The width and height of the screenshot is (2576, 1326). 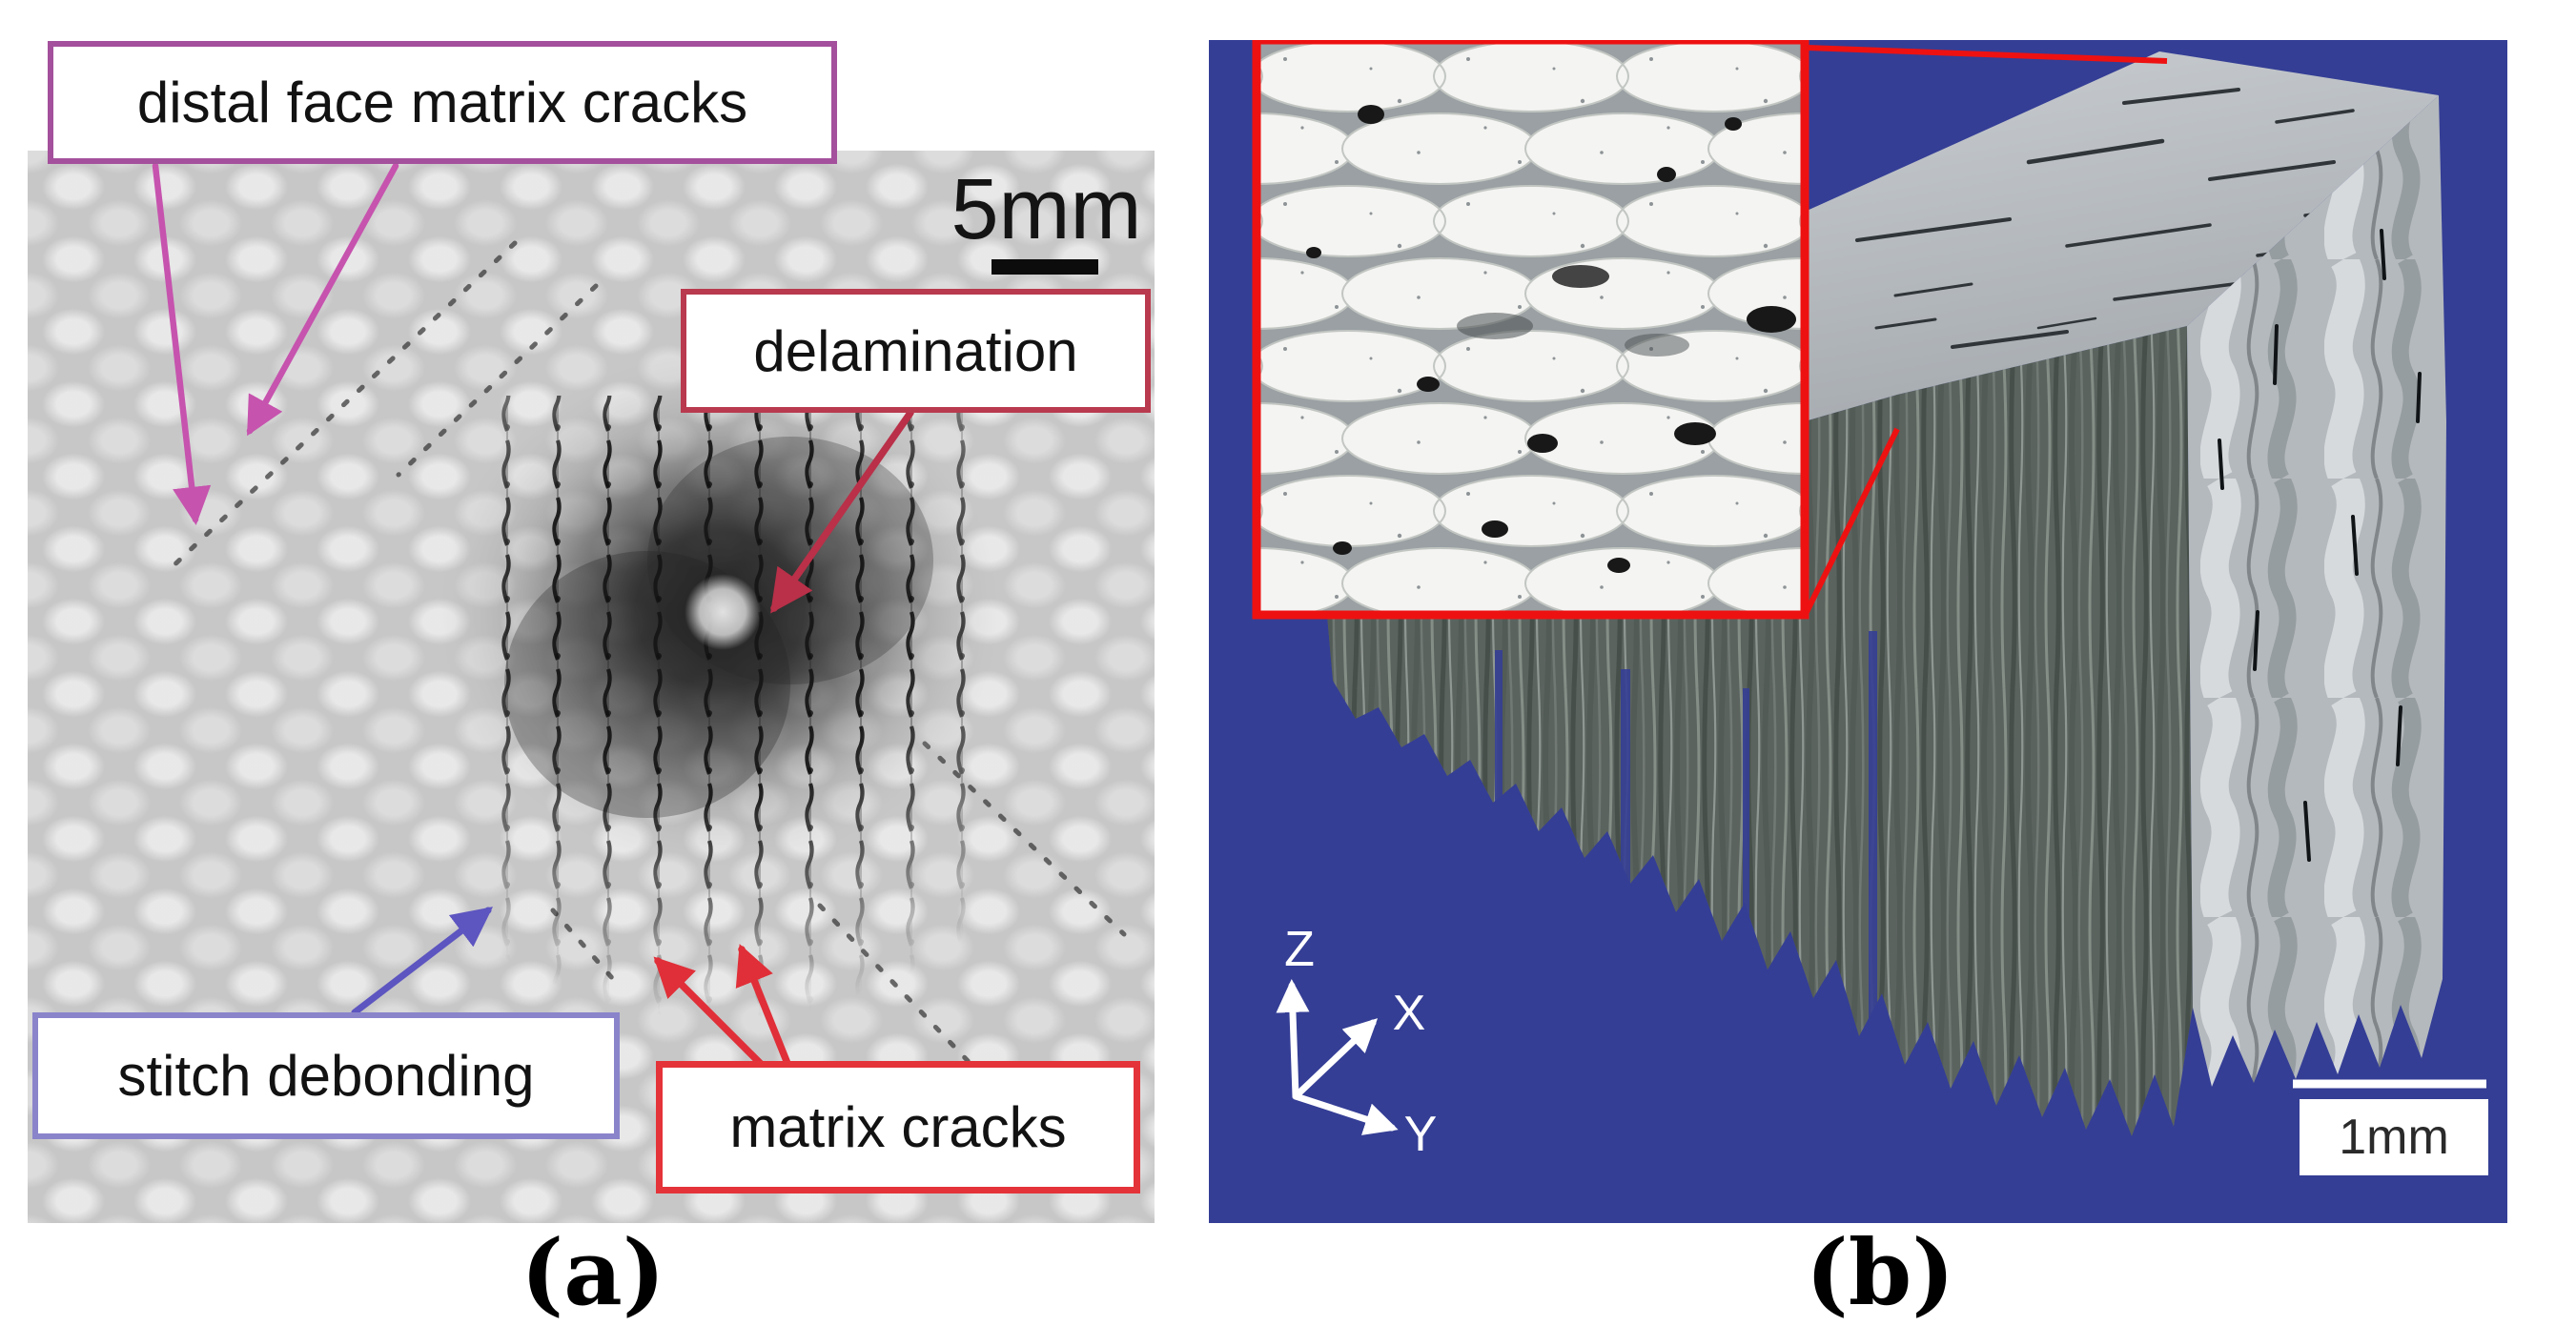 What do you see at coordinates (2320, 545) in the screenshot?
I see `right-face-cracks` at bounding box center [2320, 545].